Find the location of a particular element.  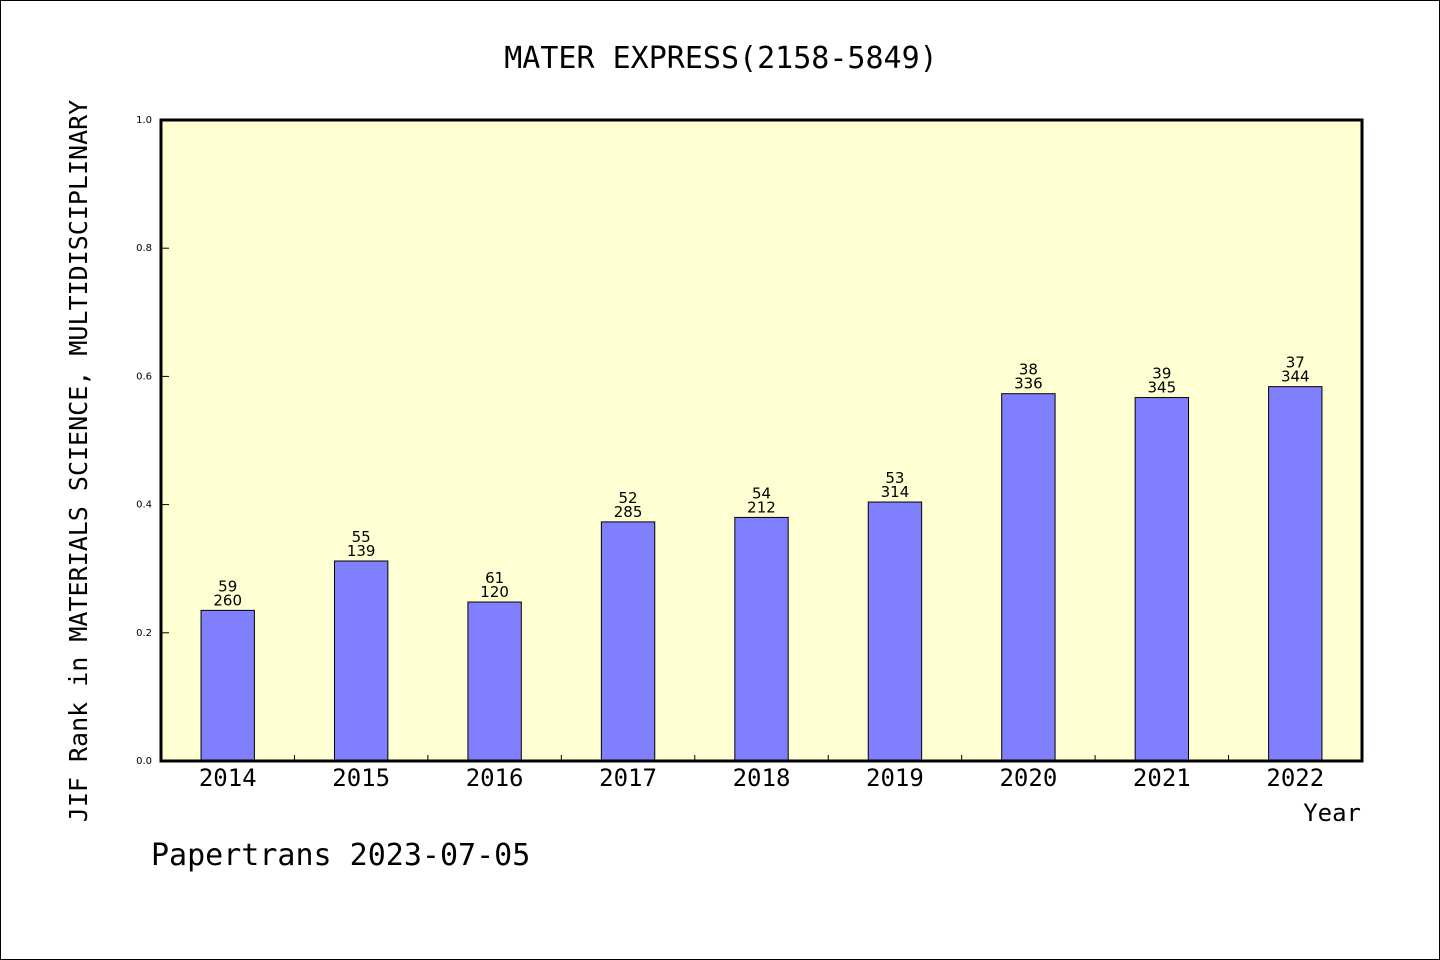

bar-rank-label: 55 is located at coordinates (361, 537).